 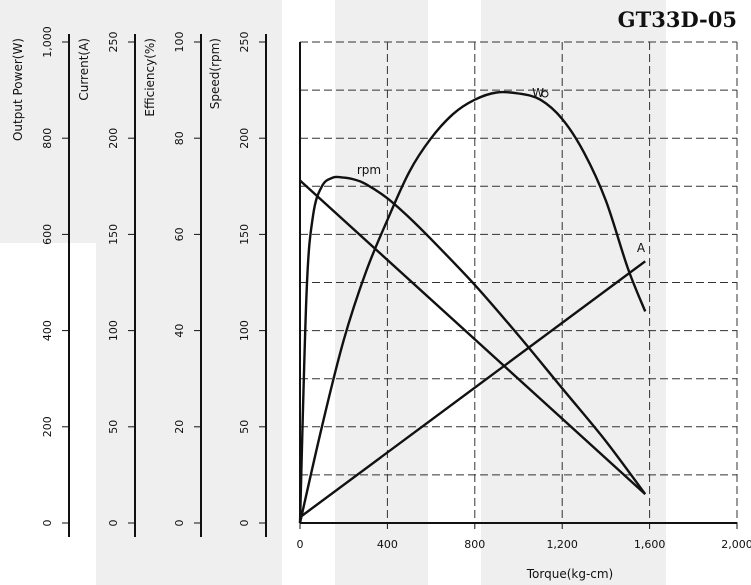 I want to click on series-label-rpm: rpm, so click(x=369, y=170).